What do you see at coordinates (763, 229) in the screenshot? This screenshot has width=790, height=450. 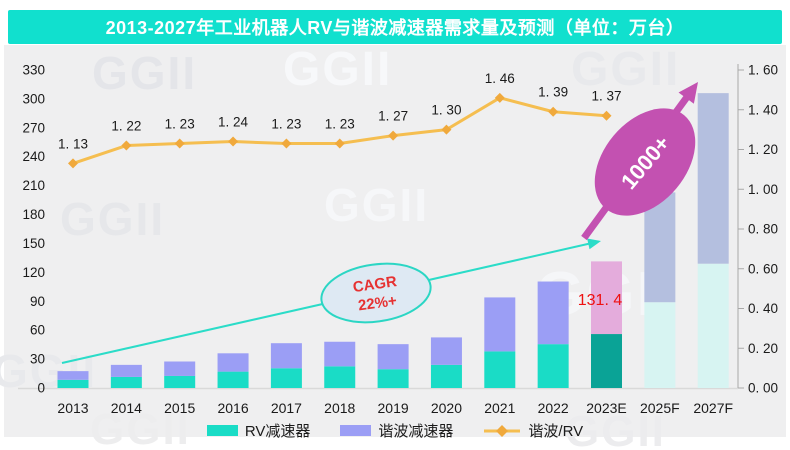 I see `right-axis-tick: 0. 80` at bounding box center [763, 229].